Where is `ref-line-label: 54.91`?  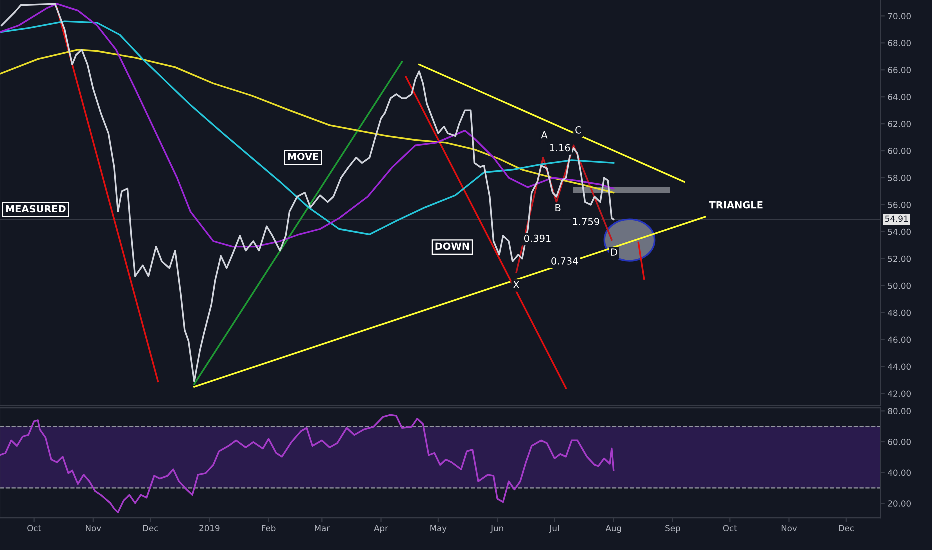
ref-line-label: 54.91 is located at coordinates (897, 219).